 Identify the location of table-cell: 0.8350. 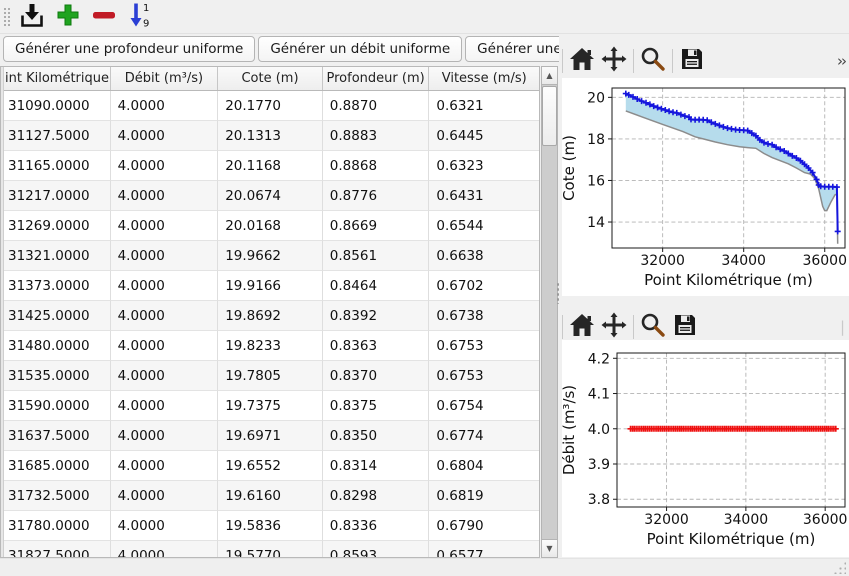
(376, 436).